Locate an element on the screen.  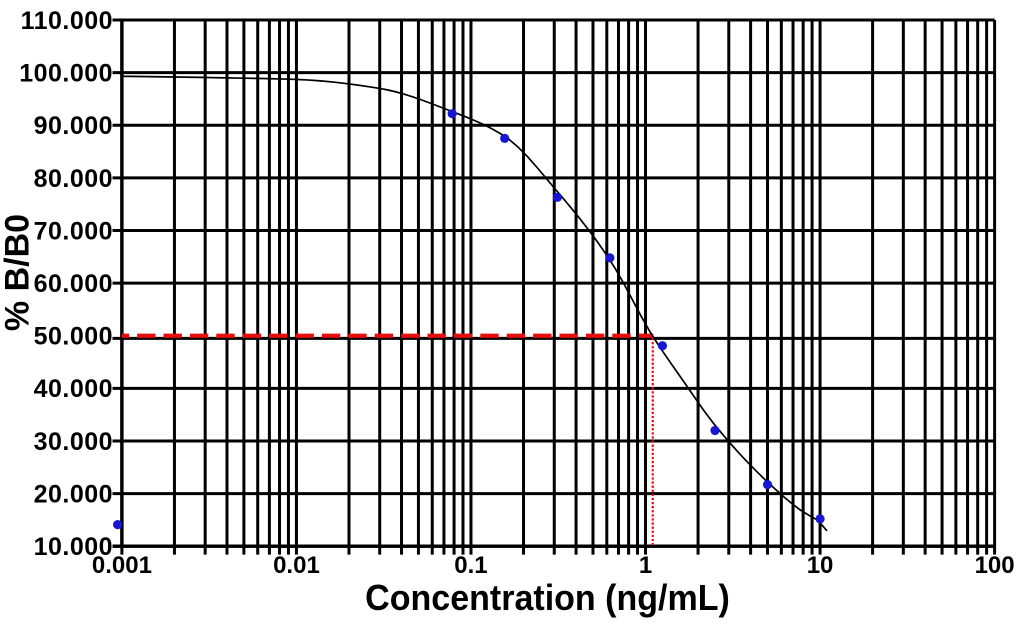
y-tick-label: 90.000 is located at coordinates (73, 126).